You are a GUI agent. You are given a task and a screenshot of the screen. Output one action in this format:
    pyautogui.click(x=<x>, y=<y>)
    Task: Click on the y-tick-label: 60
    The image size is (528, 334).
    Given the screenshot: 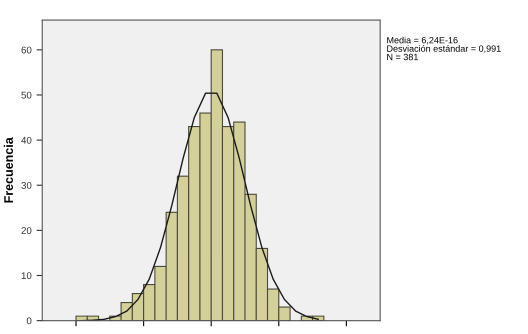 What is the action you would take?
    pyautogui.click(x=27, y=50)
    